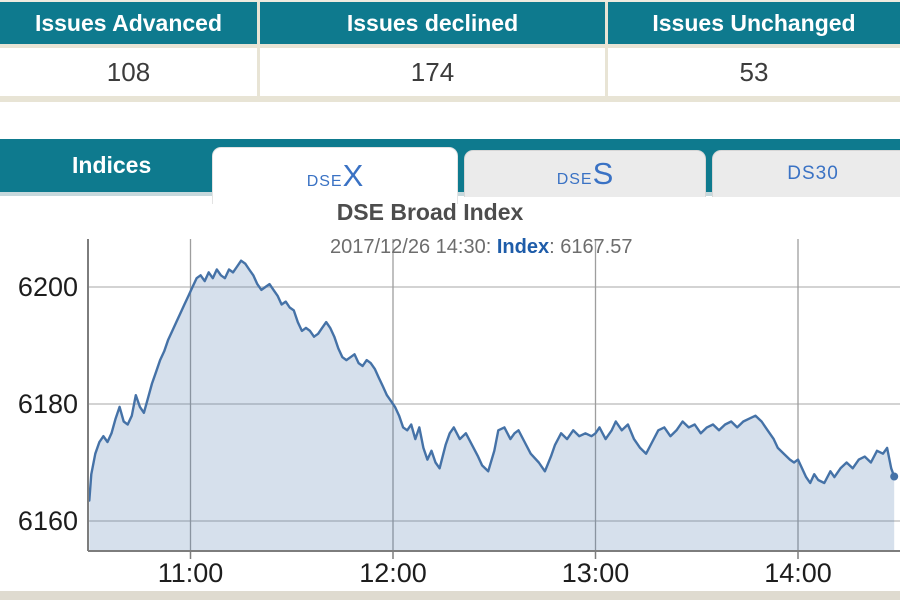 This screenshot has height=600, width=900. What do you see at coordinates (798, 573) in the screenshot?
I see `x-axis-label: 14:00` at bounding box center [798, 573].